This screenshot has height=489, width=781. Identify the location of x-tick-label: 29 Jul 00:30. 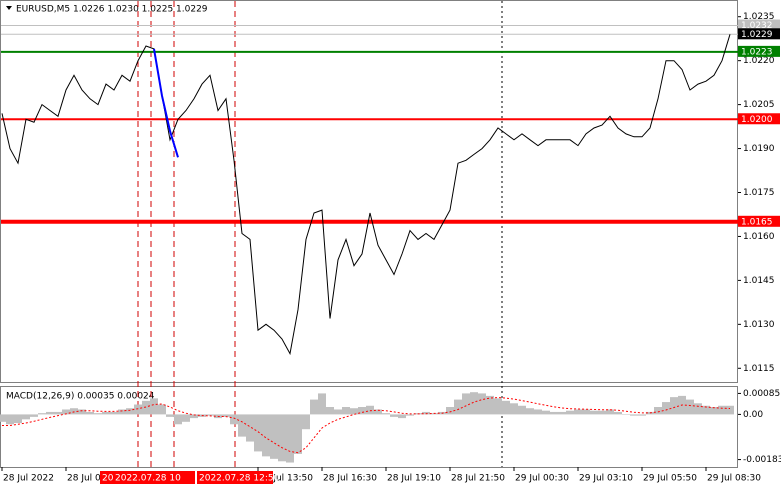
(542, 479).